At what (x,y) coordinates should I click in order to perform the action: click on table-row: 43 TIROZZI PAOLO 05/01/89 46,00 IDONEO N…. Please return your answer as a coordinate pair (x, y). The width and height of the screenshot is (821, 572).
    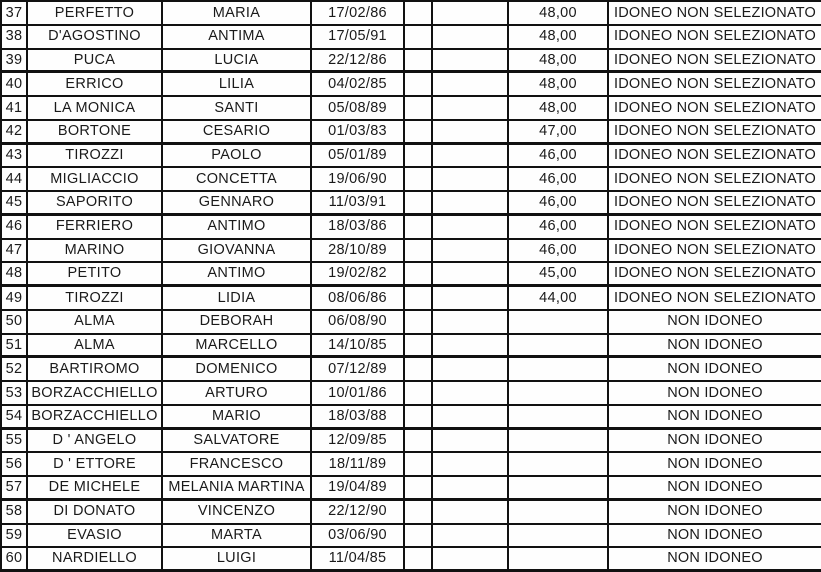
    Looking at the image, I should click on (411, 156).